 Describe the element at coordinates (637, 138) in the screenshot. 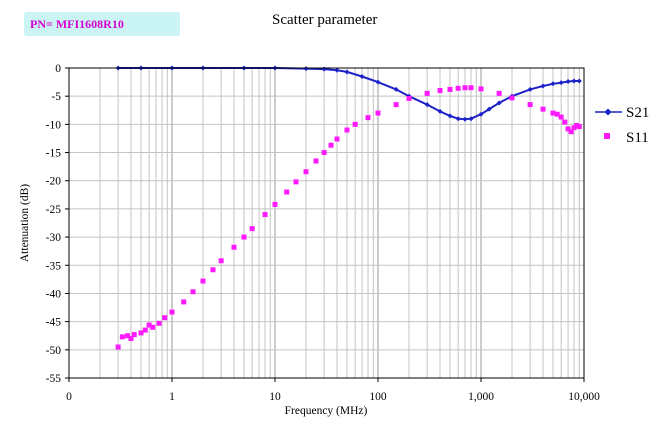

I see `legend-s11-label: S11` at that location.